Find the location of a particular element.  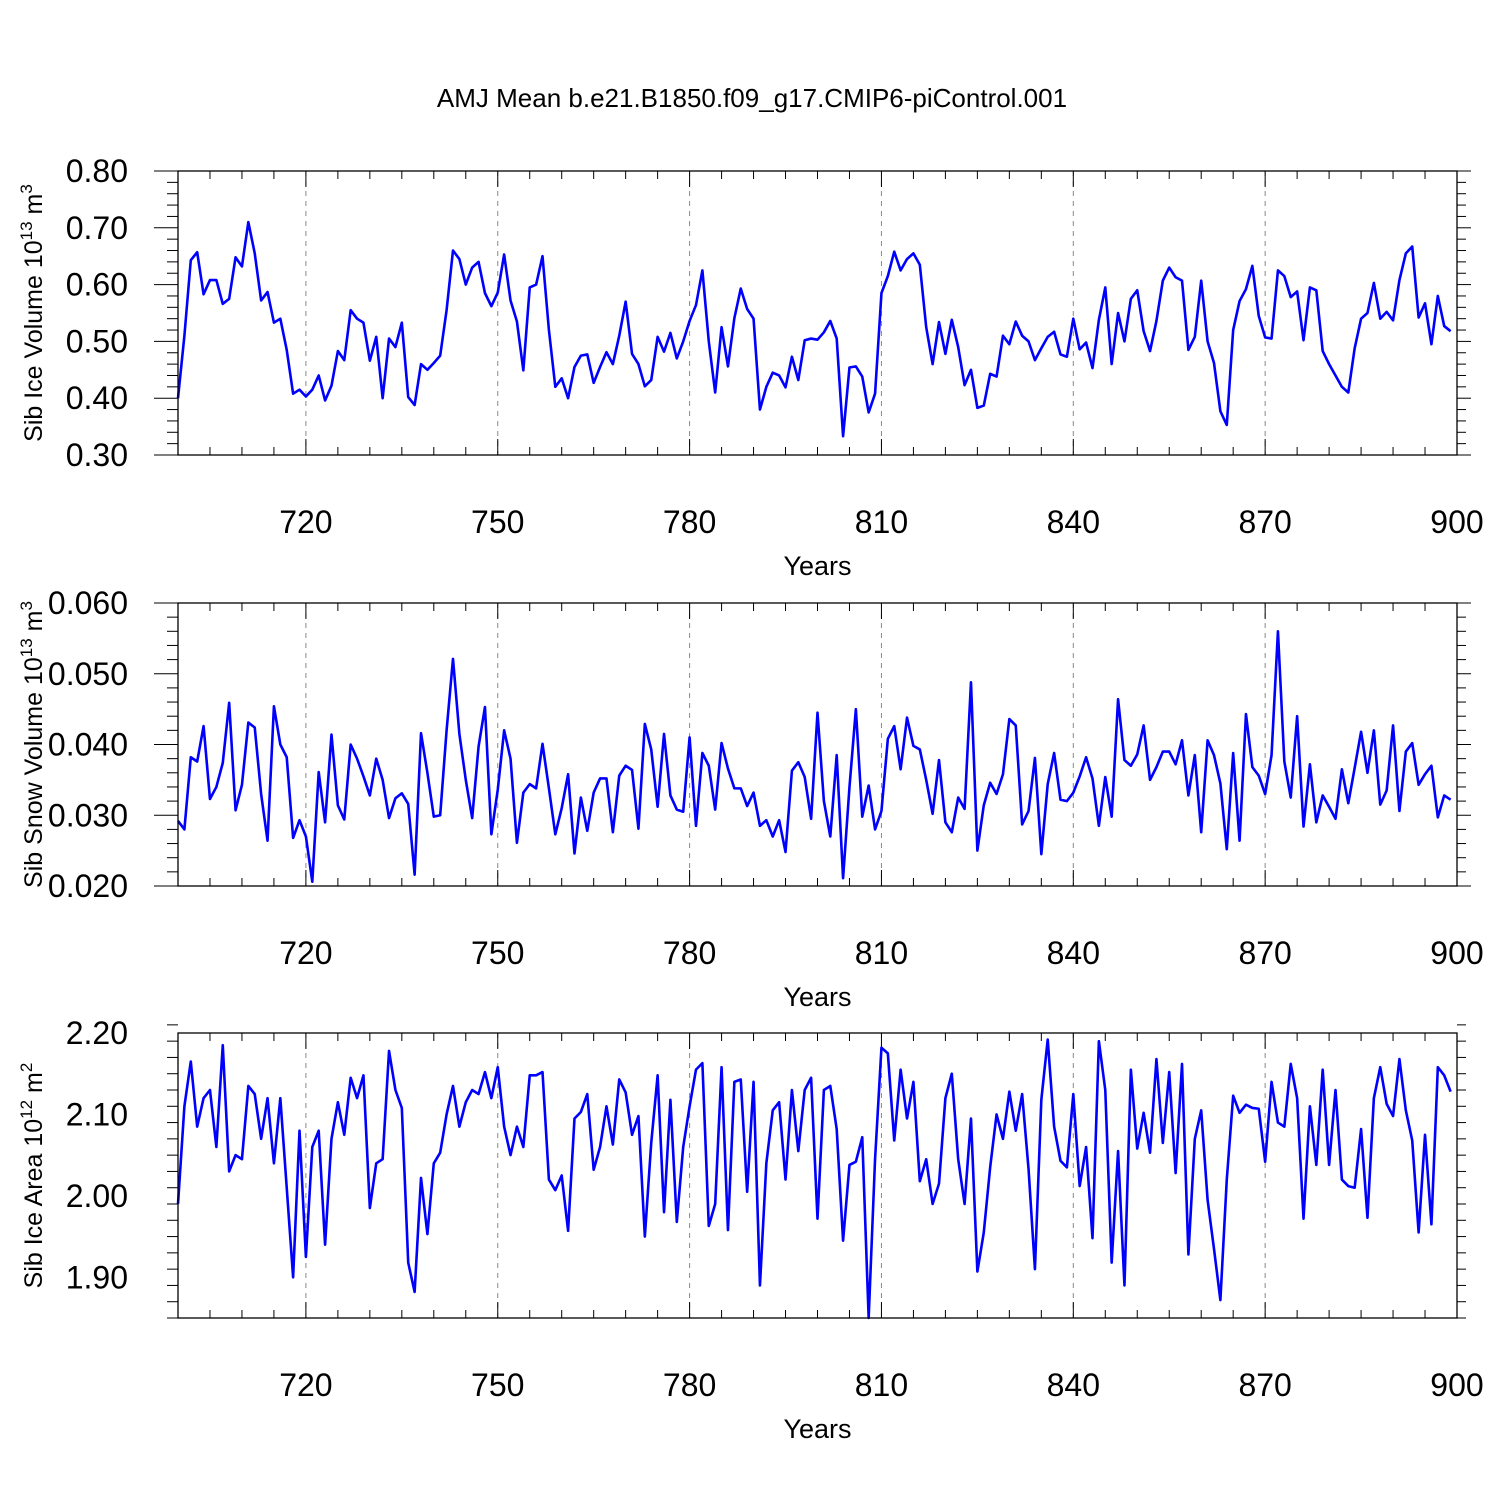

y-tick-label: 0.050 is located at coordinates (88, 674).